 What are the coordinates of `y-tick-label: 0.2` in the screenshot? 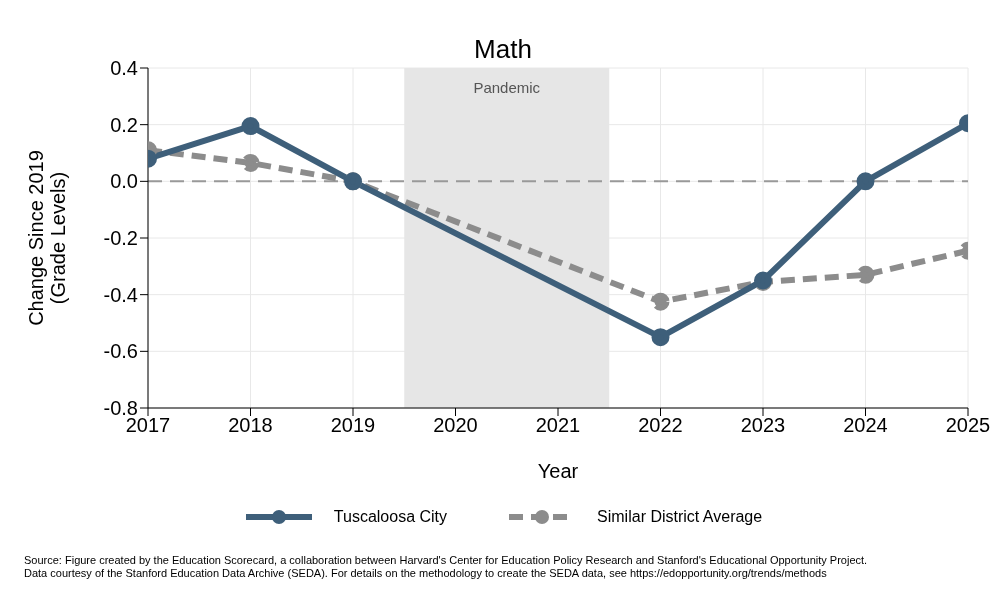 It's located at (124, 124).